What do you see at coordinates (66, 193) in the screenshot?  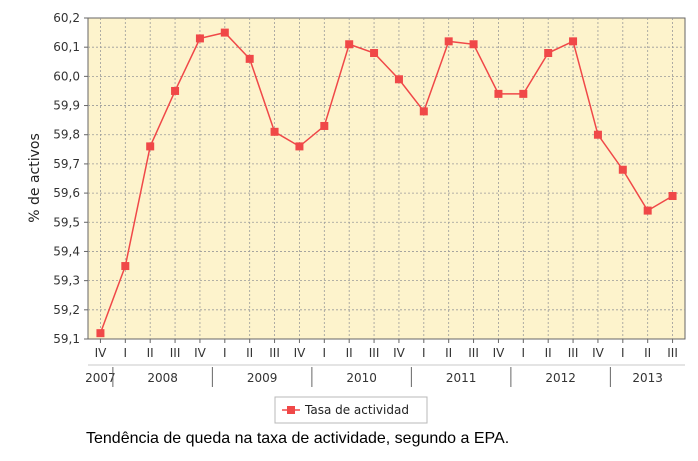 I see `y-tick-label: 59,6` at bounding box center [66, 193].